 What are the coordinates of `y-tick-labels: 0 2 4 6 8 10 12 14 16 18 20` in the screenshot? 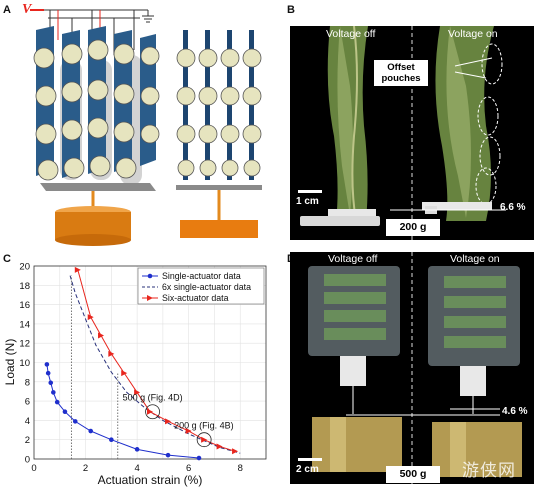 It's located at (24, 364).